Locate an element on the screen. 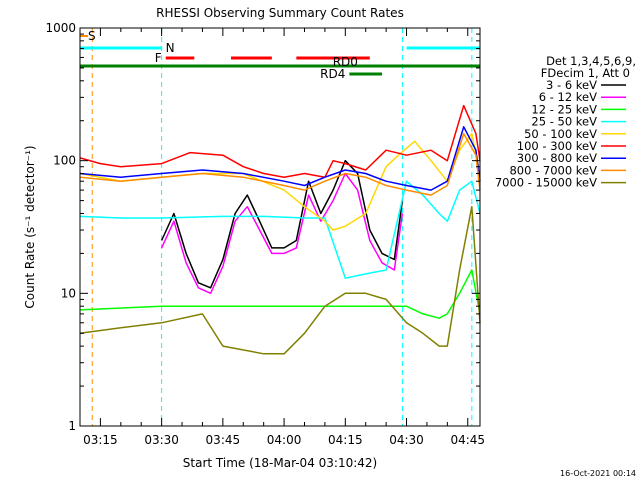 The height and width of the screenshot is (480, 640). y-tick-label: 1 is located at coordinates (72, 426).